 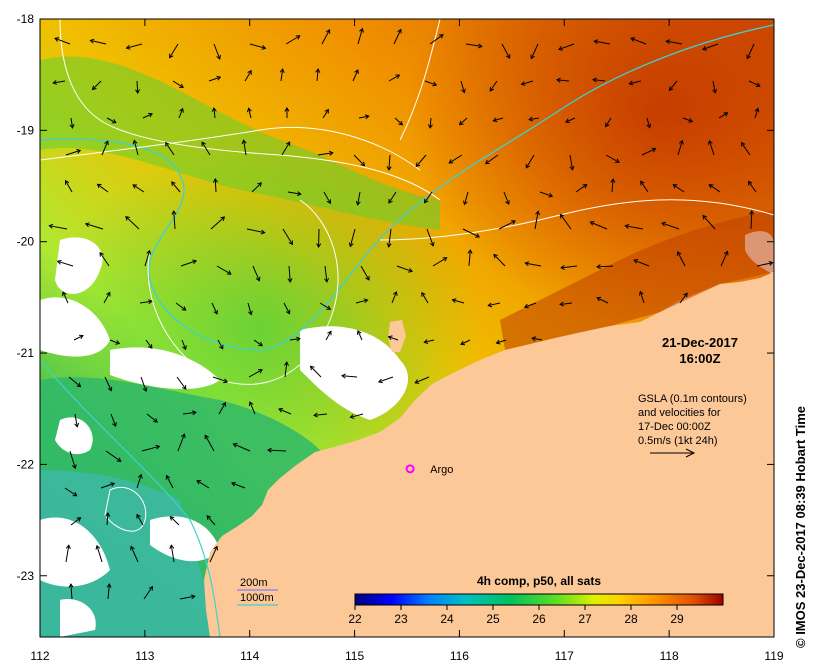 I want to click on lat-tick-label: -19, so click(x=26, y=130).